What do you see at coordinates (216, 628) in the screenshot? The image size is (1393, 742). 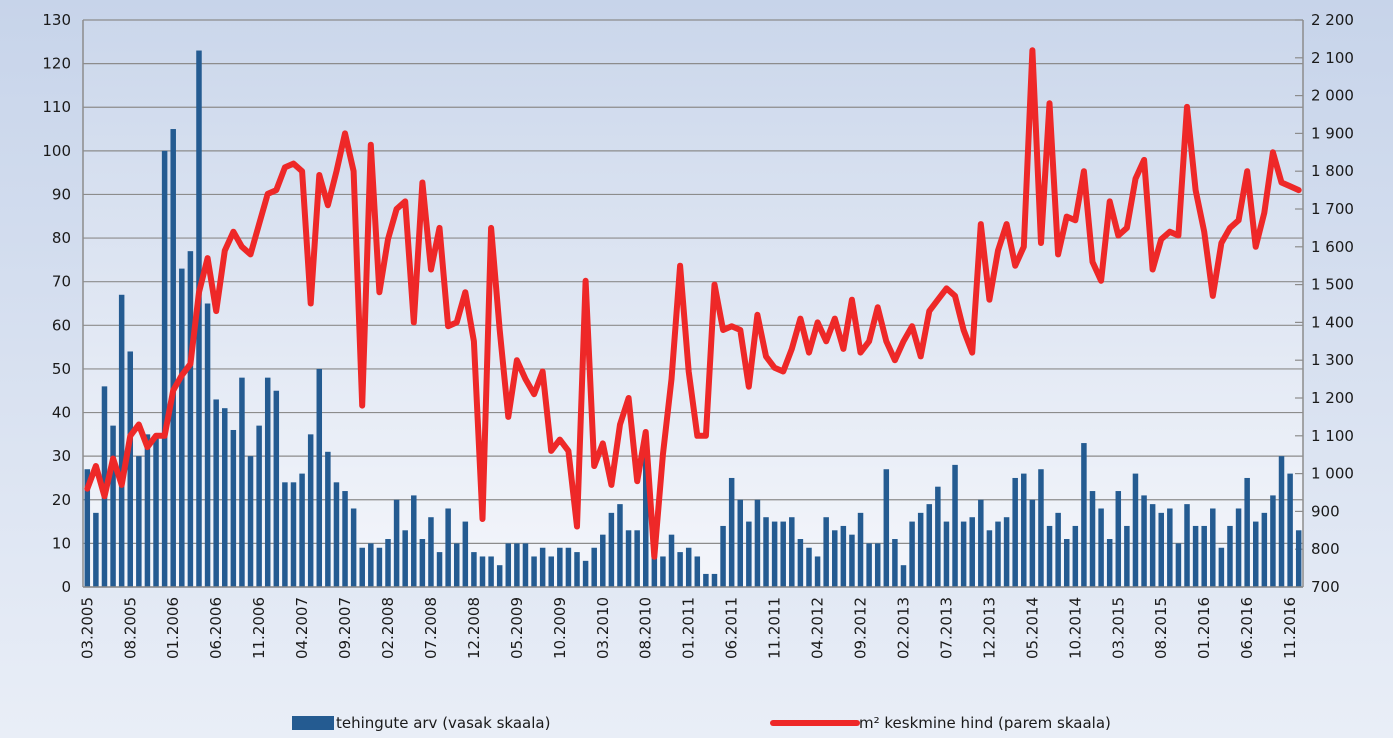 I see `x-tick-label: 06.2006` at bounding box center [216, 628].